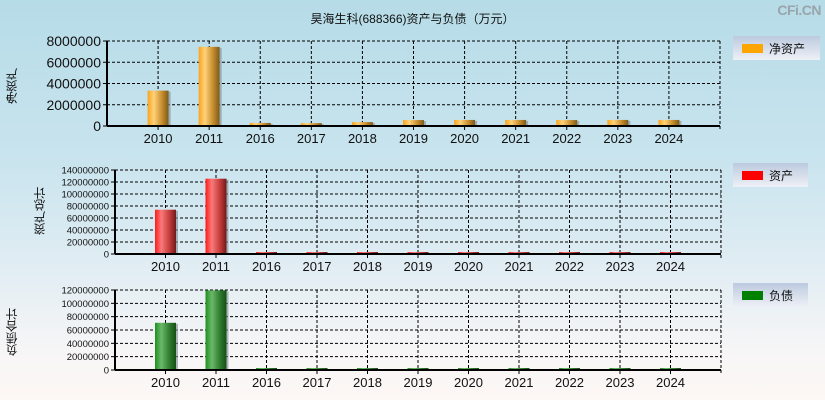  Describe the element at coordinates (799, 10) in the screenshot. I see `watermark-logo: CFi.CN` at that location.